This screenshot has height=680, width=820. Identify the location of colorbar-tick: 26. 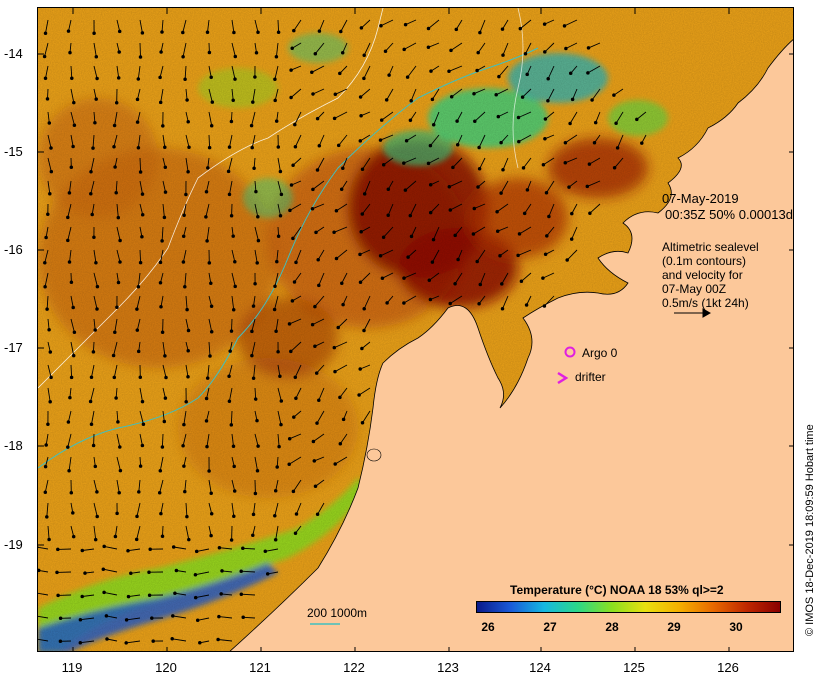
(488, 627).